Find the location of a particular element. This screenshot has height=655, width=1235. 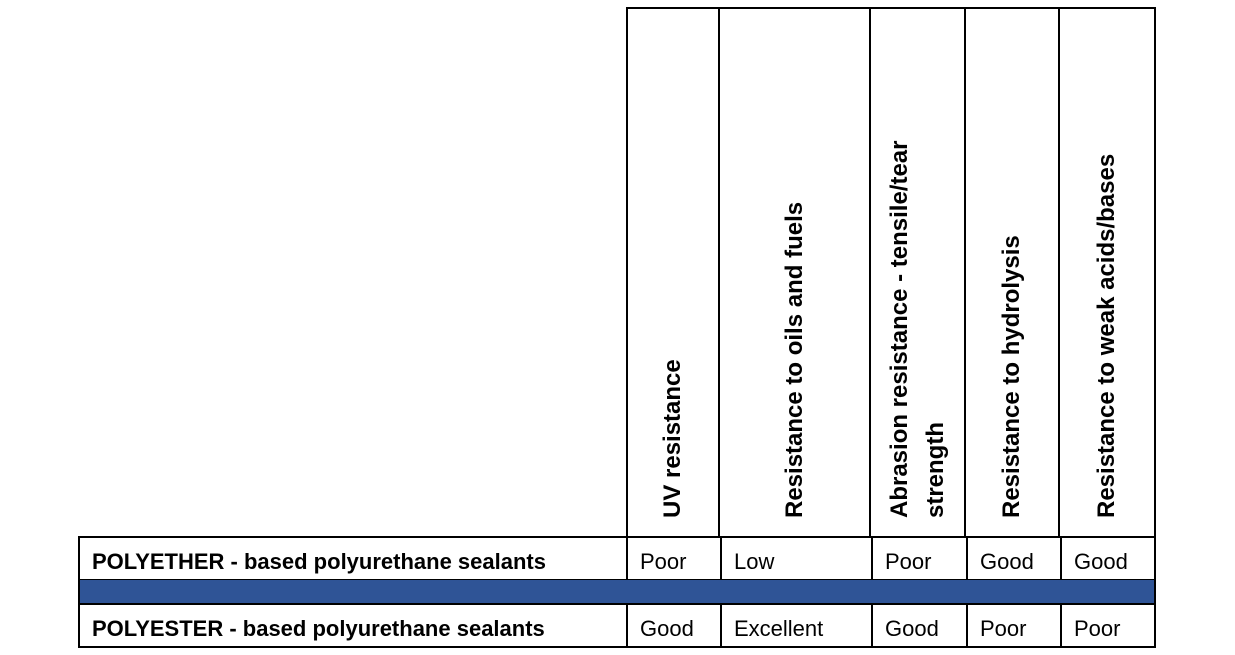

column-header-text: Resistance to oils and fuels is located at coordinates (794, 359).